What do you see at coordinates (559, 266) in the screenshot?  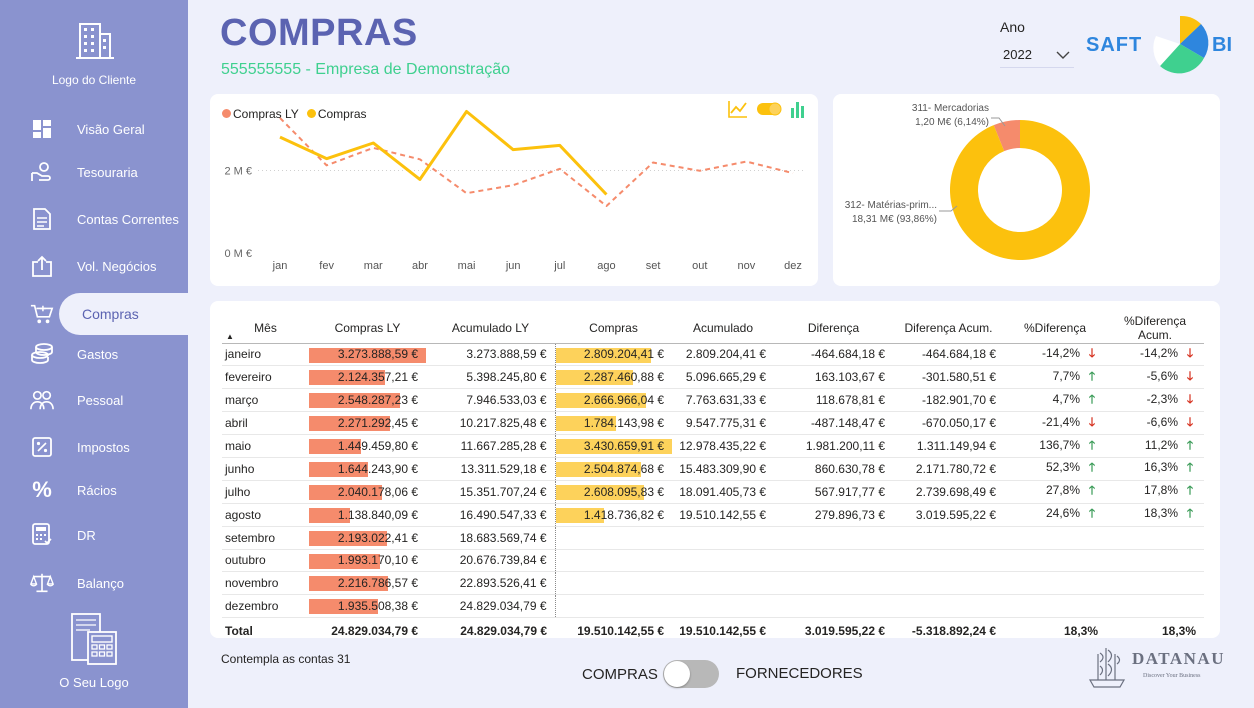 I see `x-tick-label: jul` at bounding box center [559, 266].